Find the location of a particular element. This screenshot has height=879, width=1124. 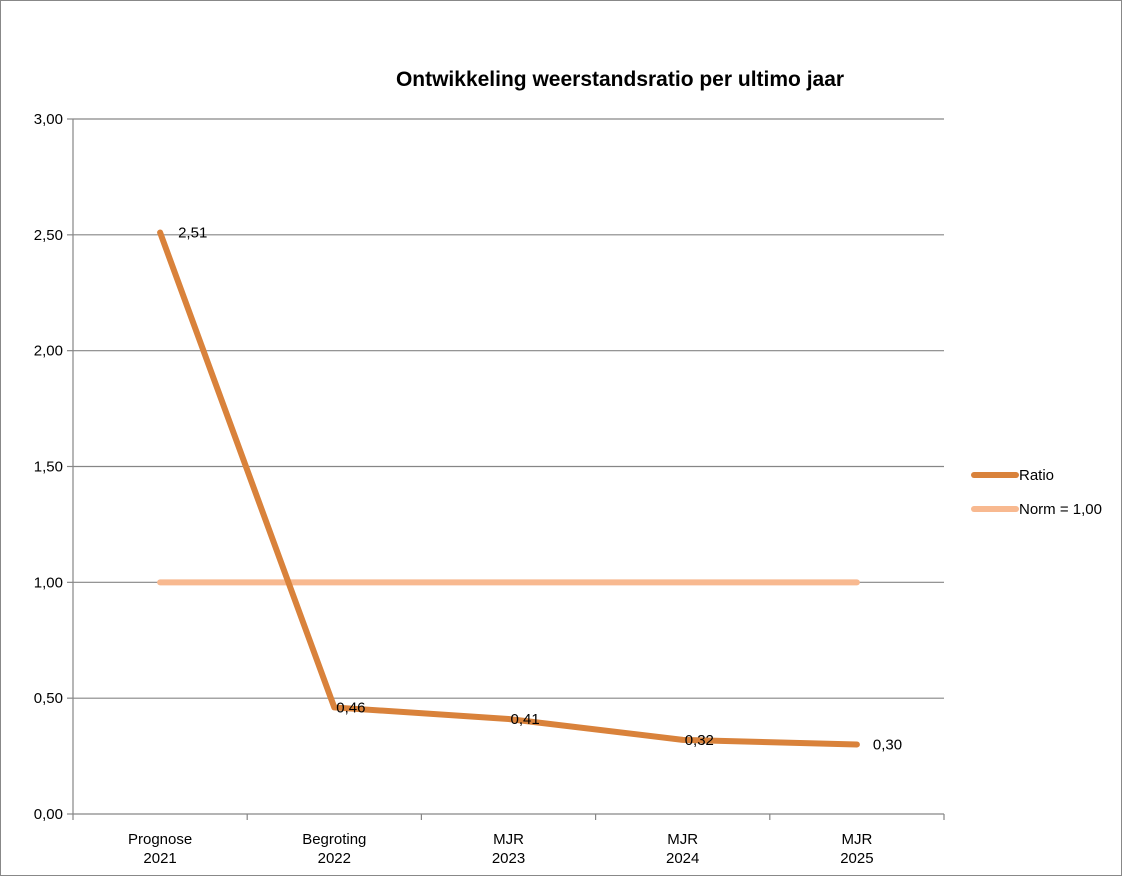

legend-label: Ratio is located at coordinates (1036, 475).